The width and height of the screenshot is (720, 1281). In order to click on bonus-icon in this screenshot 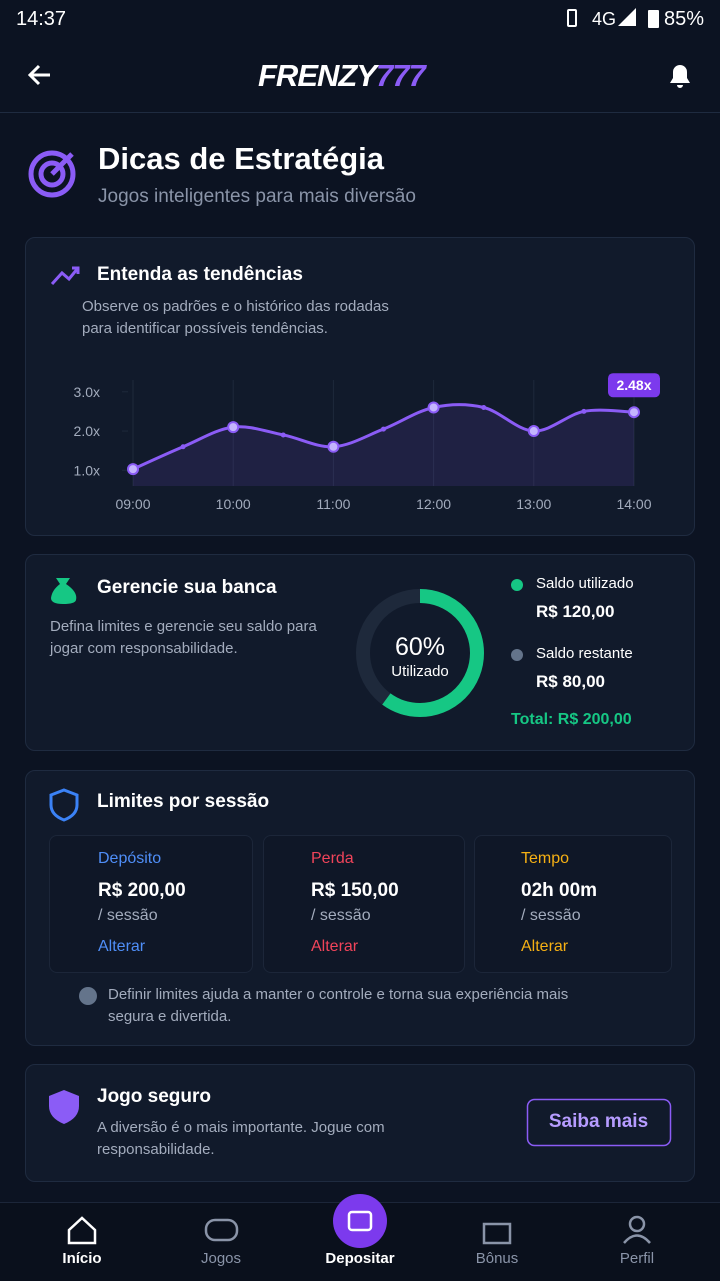, I will do `click(497, 1233)`.